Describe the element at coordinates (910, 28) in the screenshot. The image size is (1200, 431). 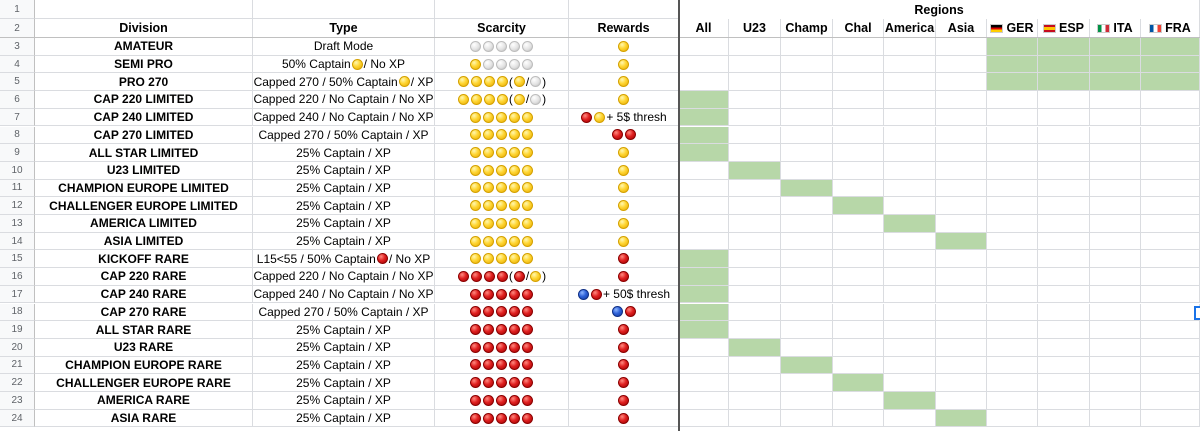
I see `region-header-america: America` at that location.